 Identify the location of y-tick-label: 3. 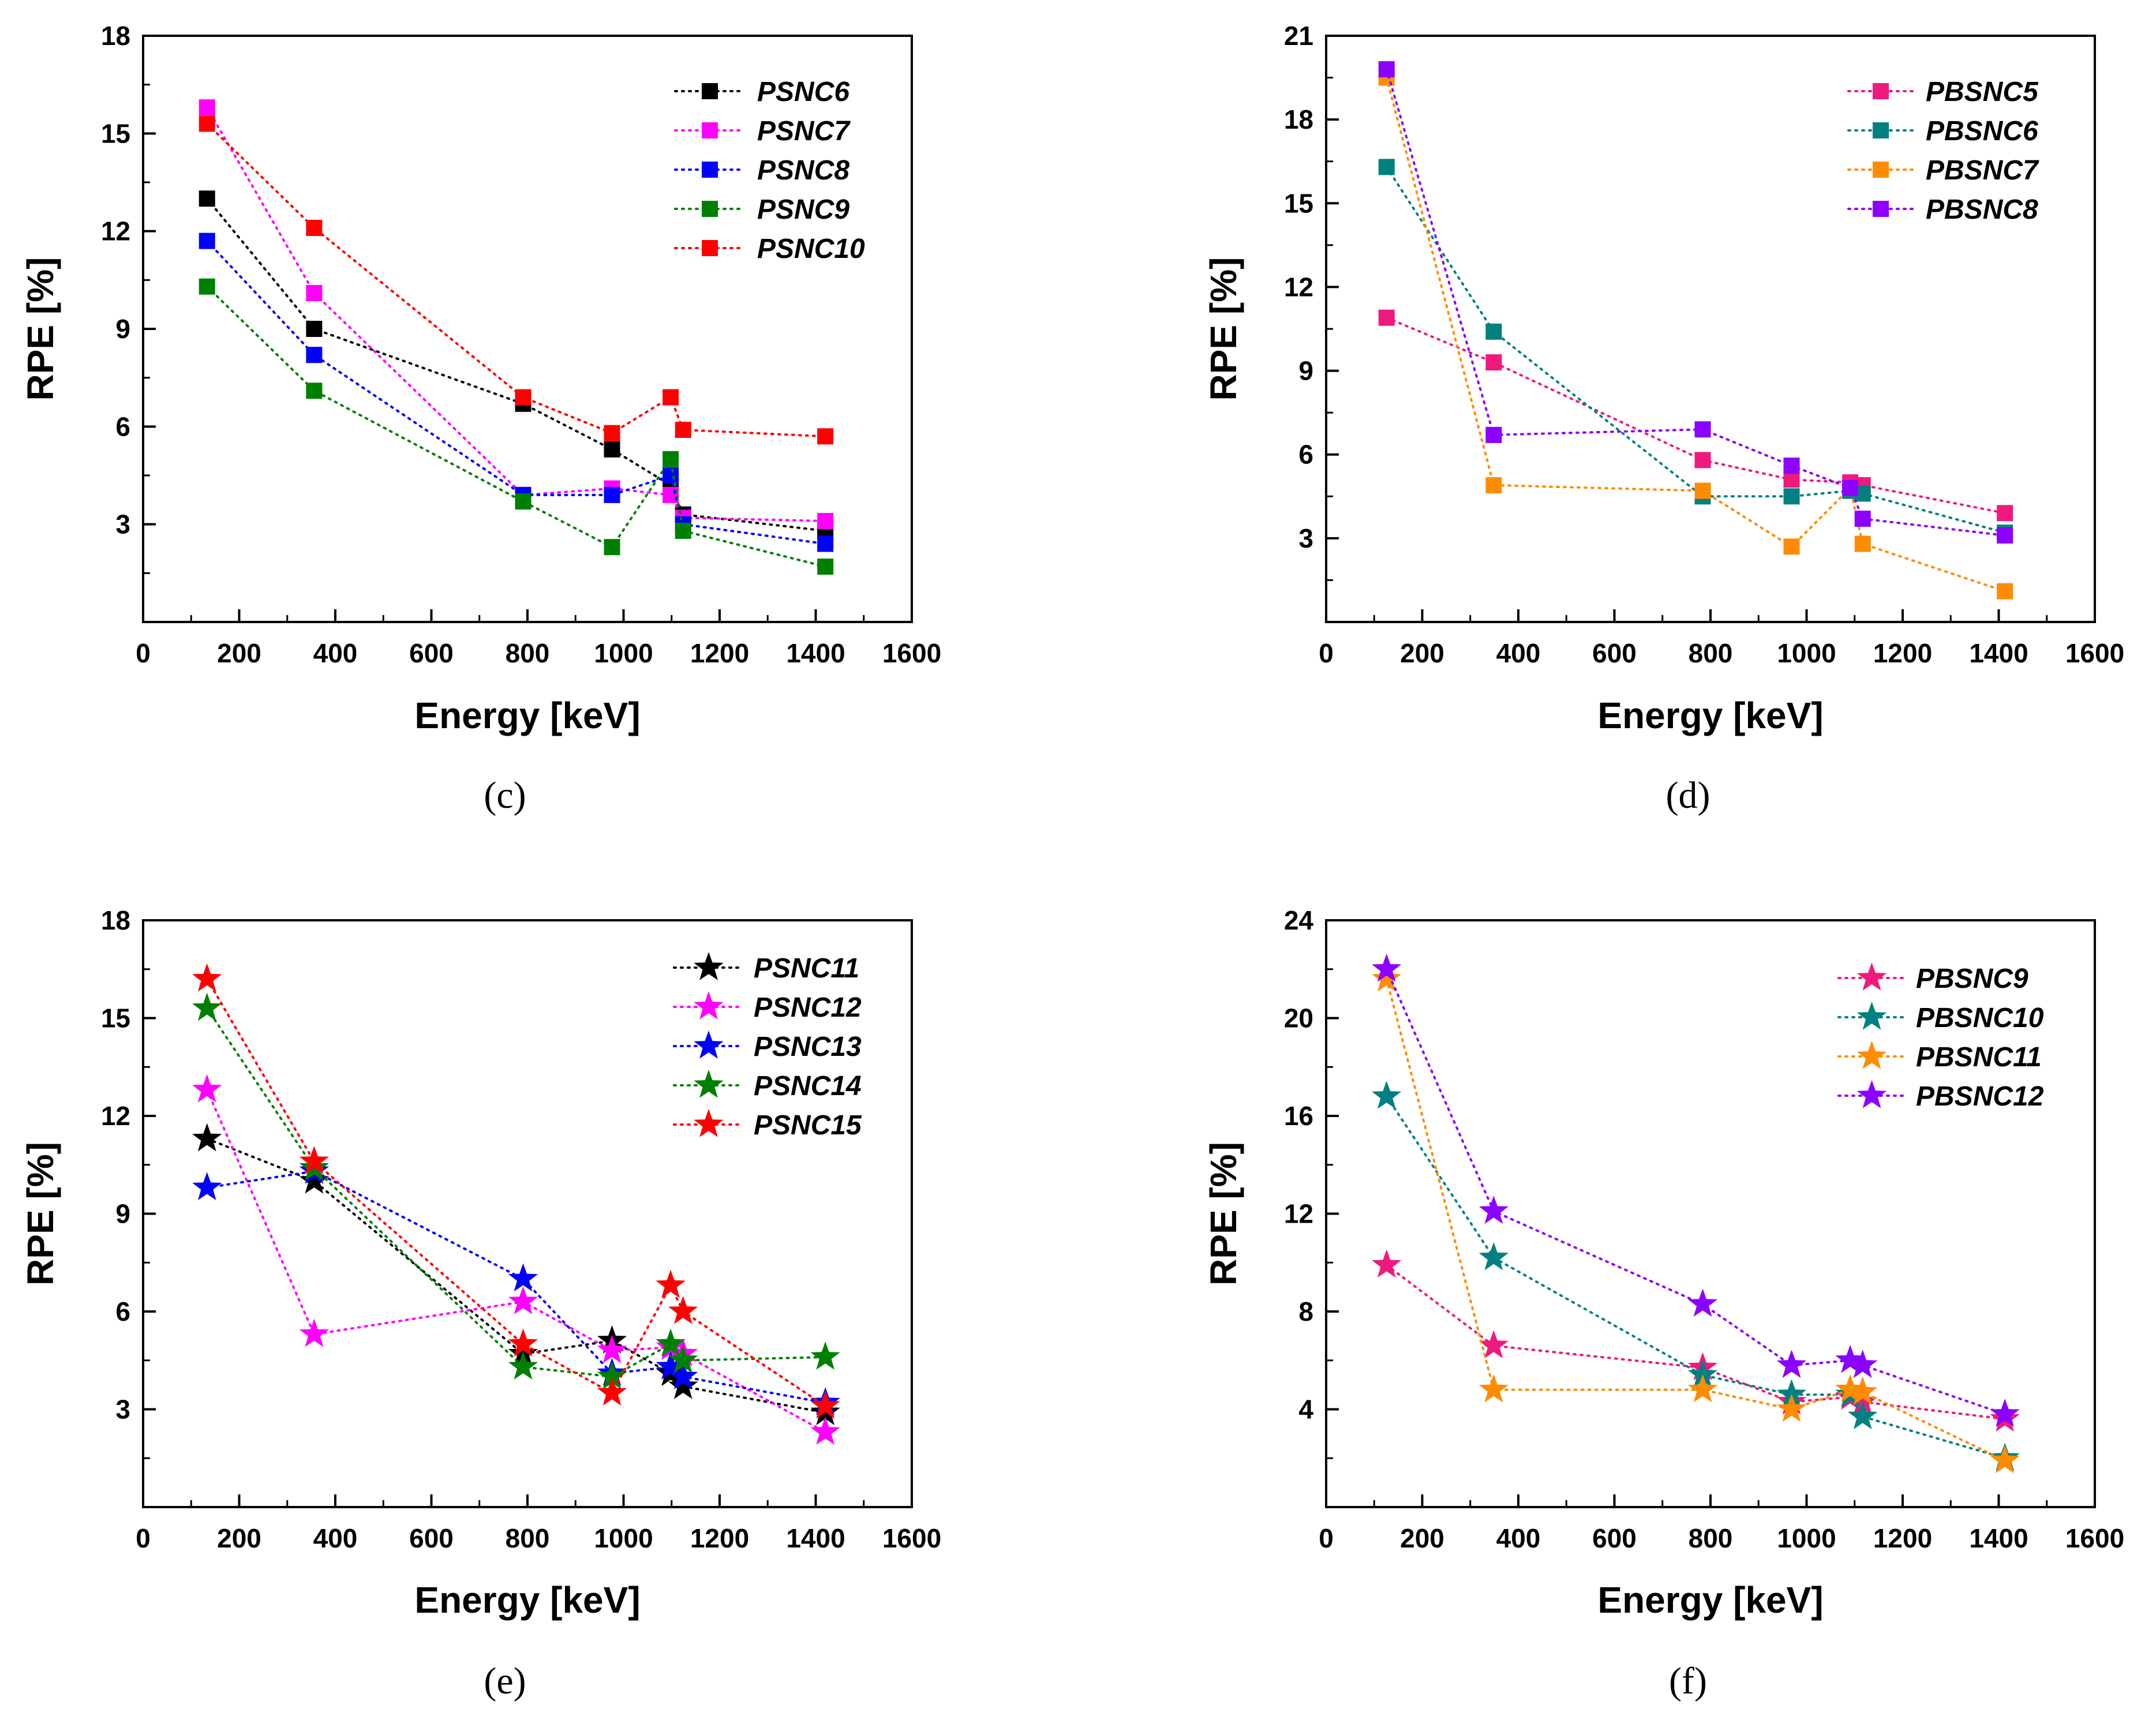
(123, 524).